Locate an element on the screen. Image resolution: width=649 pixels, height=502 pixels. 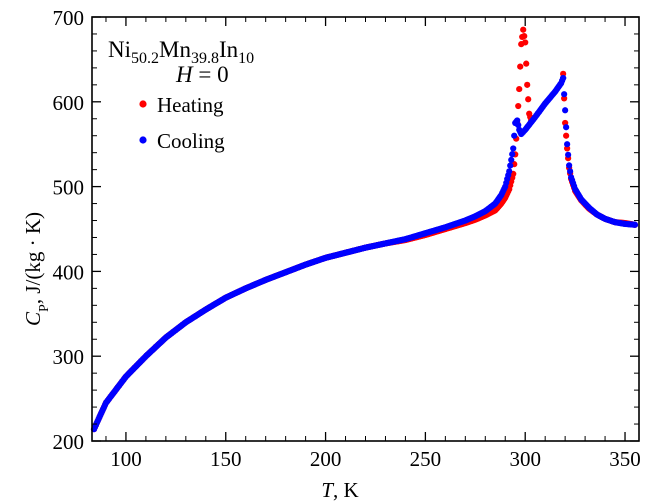
x-axis-title: T, K is located at coordinates (339, 490).